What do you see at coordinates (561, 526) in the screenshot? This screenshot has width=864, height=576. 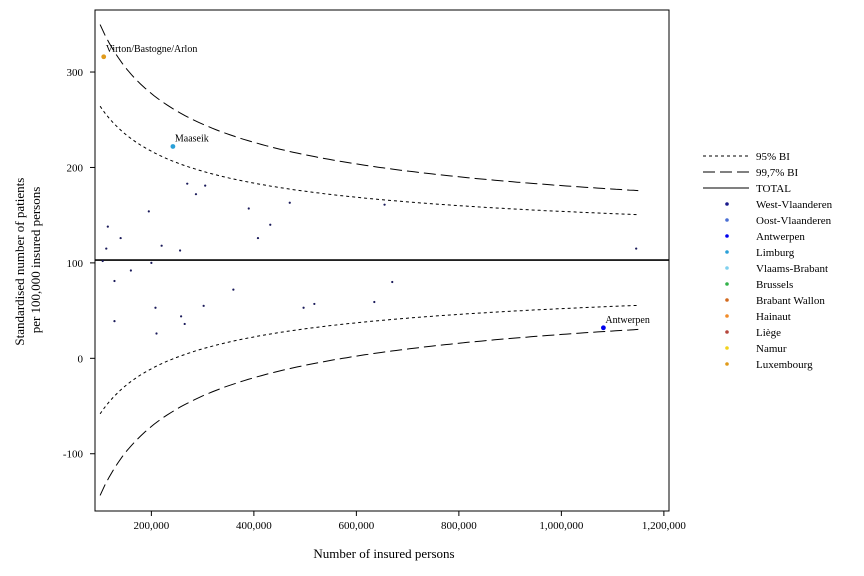 I see `x-tick-label: 1,000,000` at bounding box center [561, 526].